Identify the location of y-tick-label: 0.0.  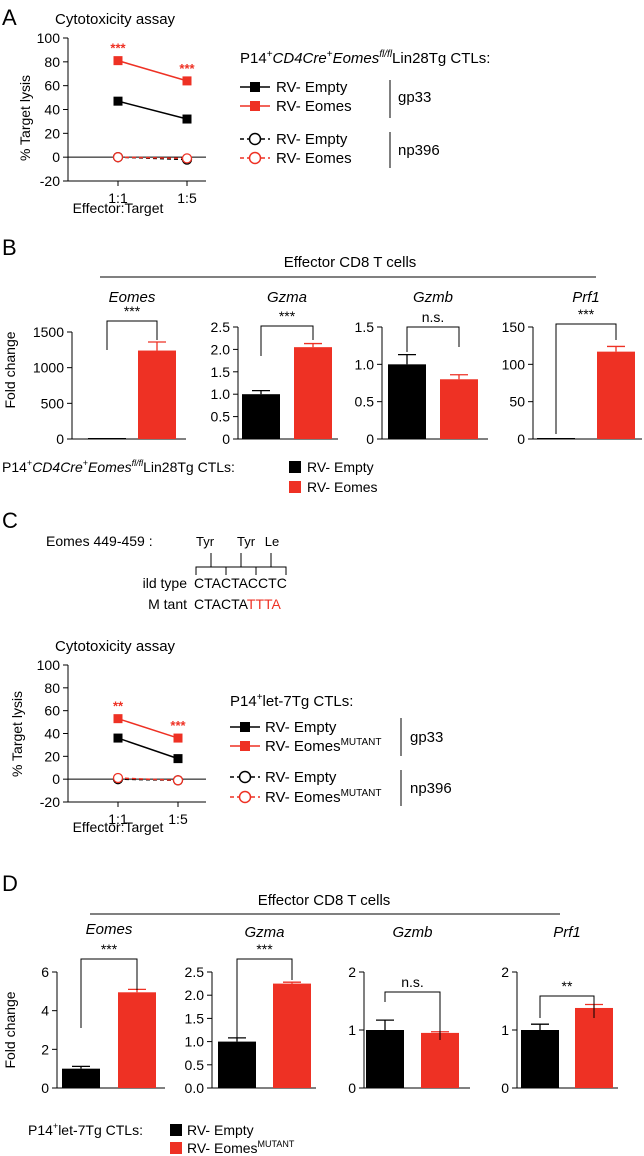
(195, 1088).